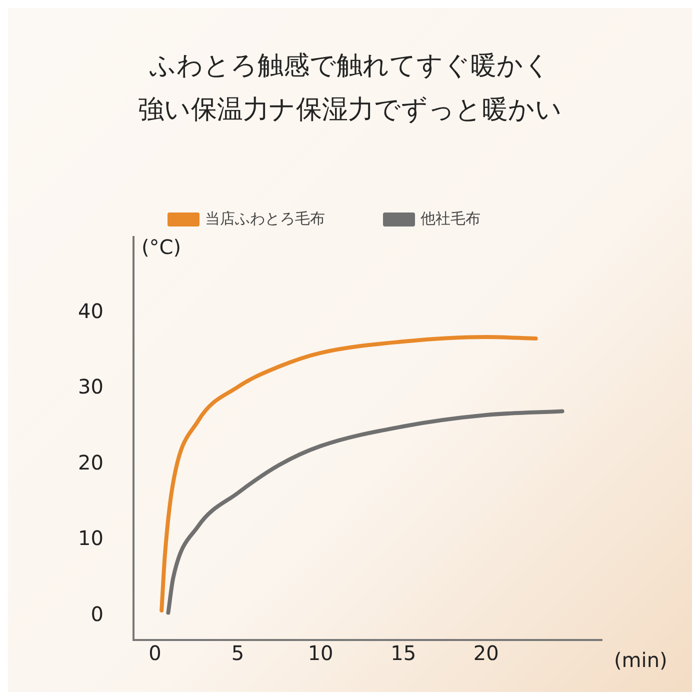  What do you see at coordinates (91, 538) in the screenshot?
I see `y-tick-label: 10` at bounding box center [91, 538].